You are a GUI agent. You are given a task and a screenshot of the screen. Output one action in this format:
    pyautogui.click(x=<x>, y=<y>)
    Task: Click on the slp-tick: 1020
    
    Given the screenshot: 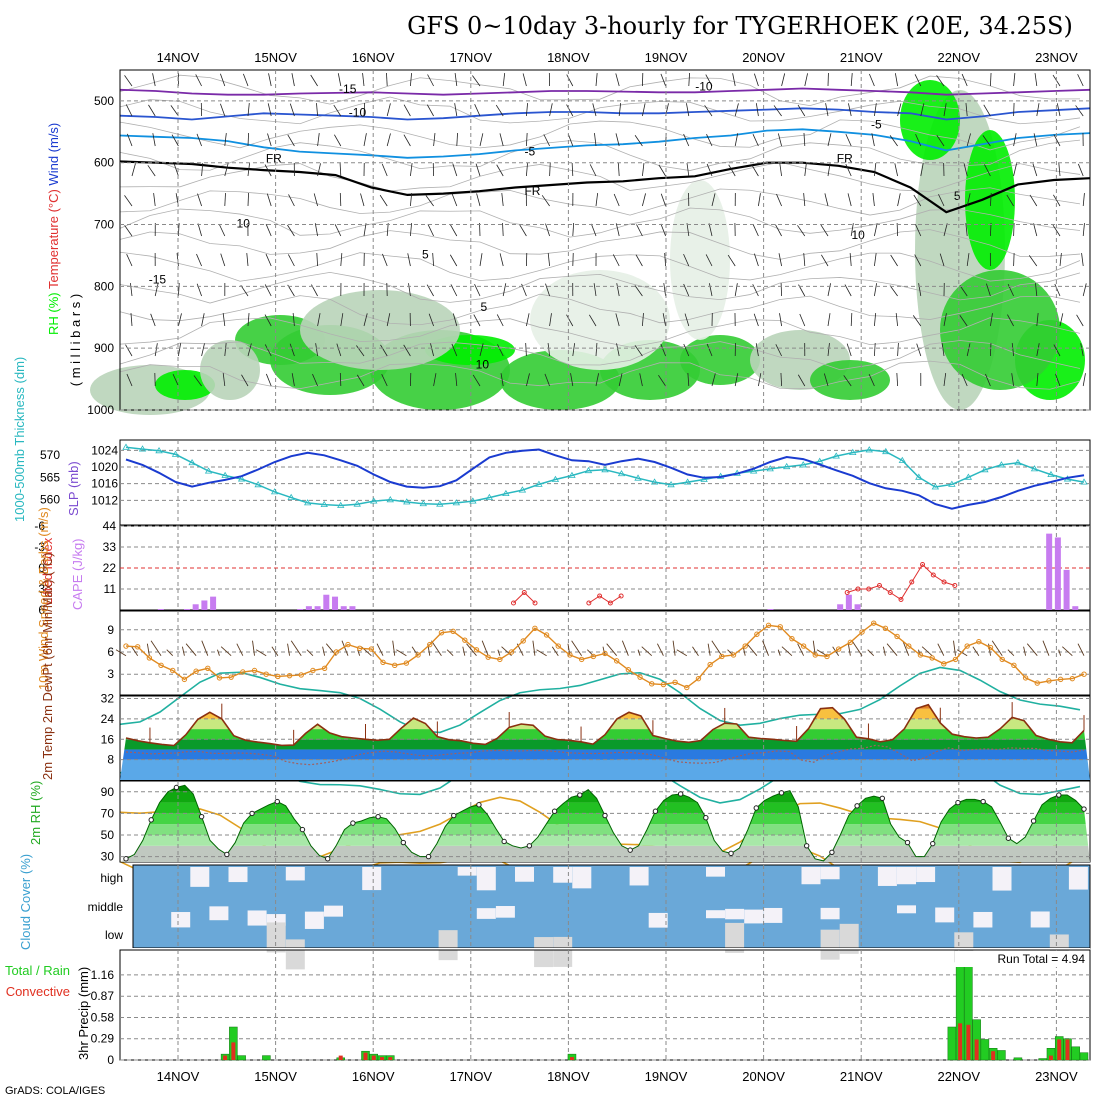 What is the action you would take?
    pyautogui.click(x=104, y=467)
    